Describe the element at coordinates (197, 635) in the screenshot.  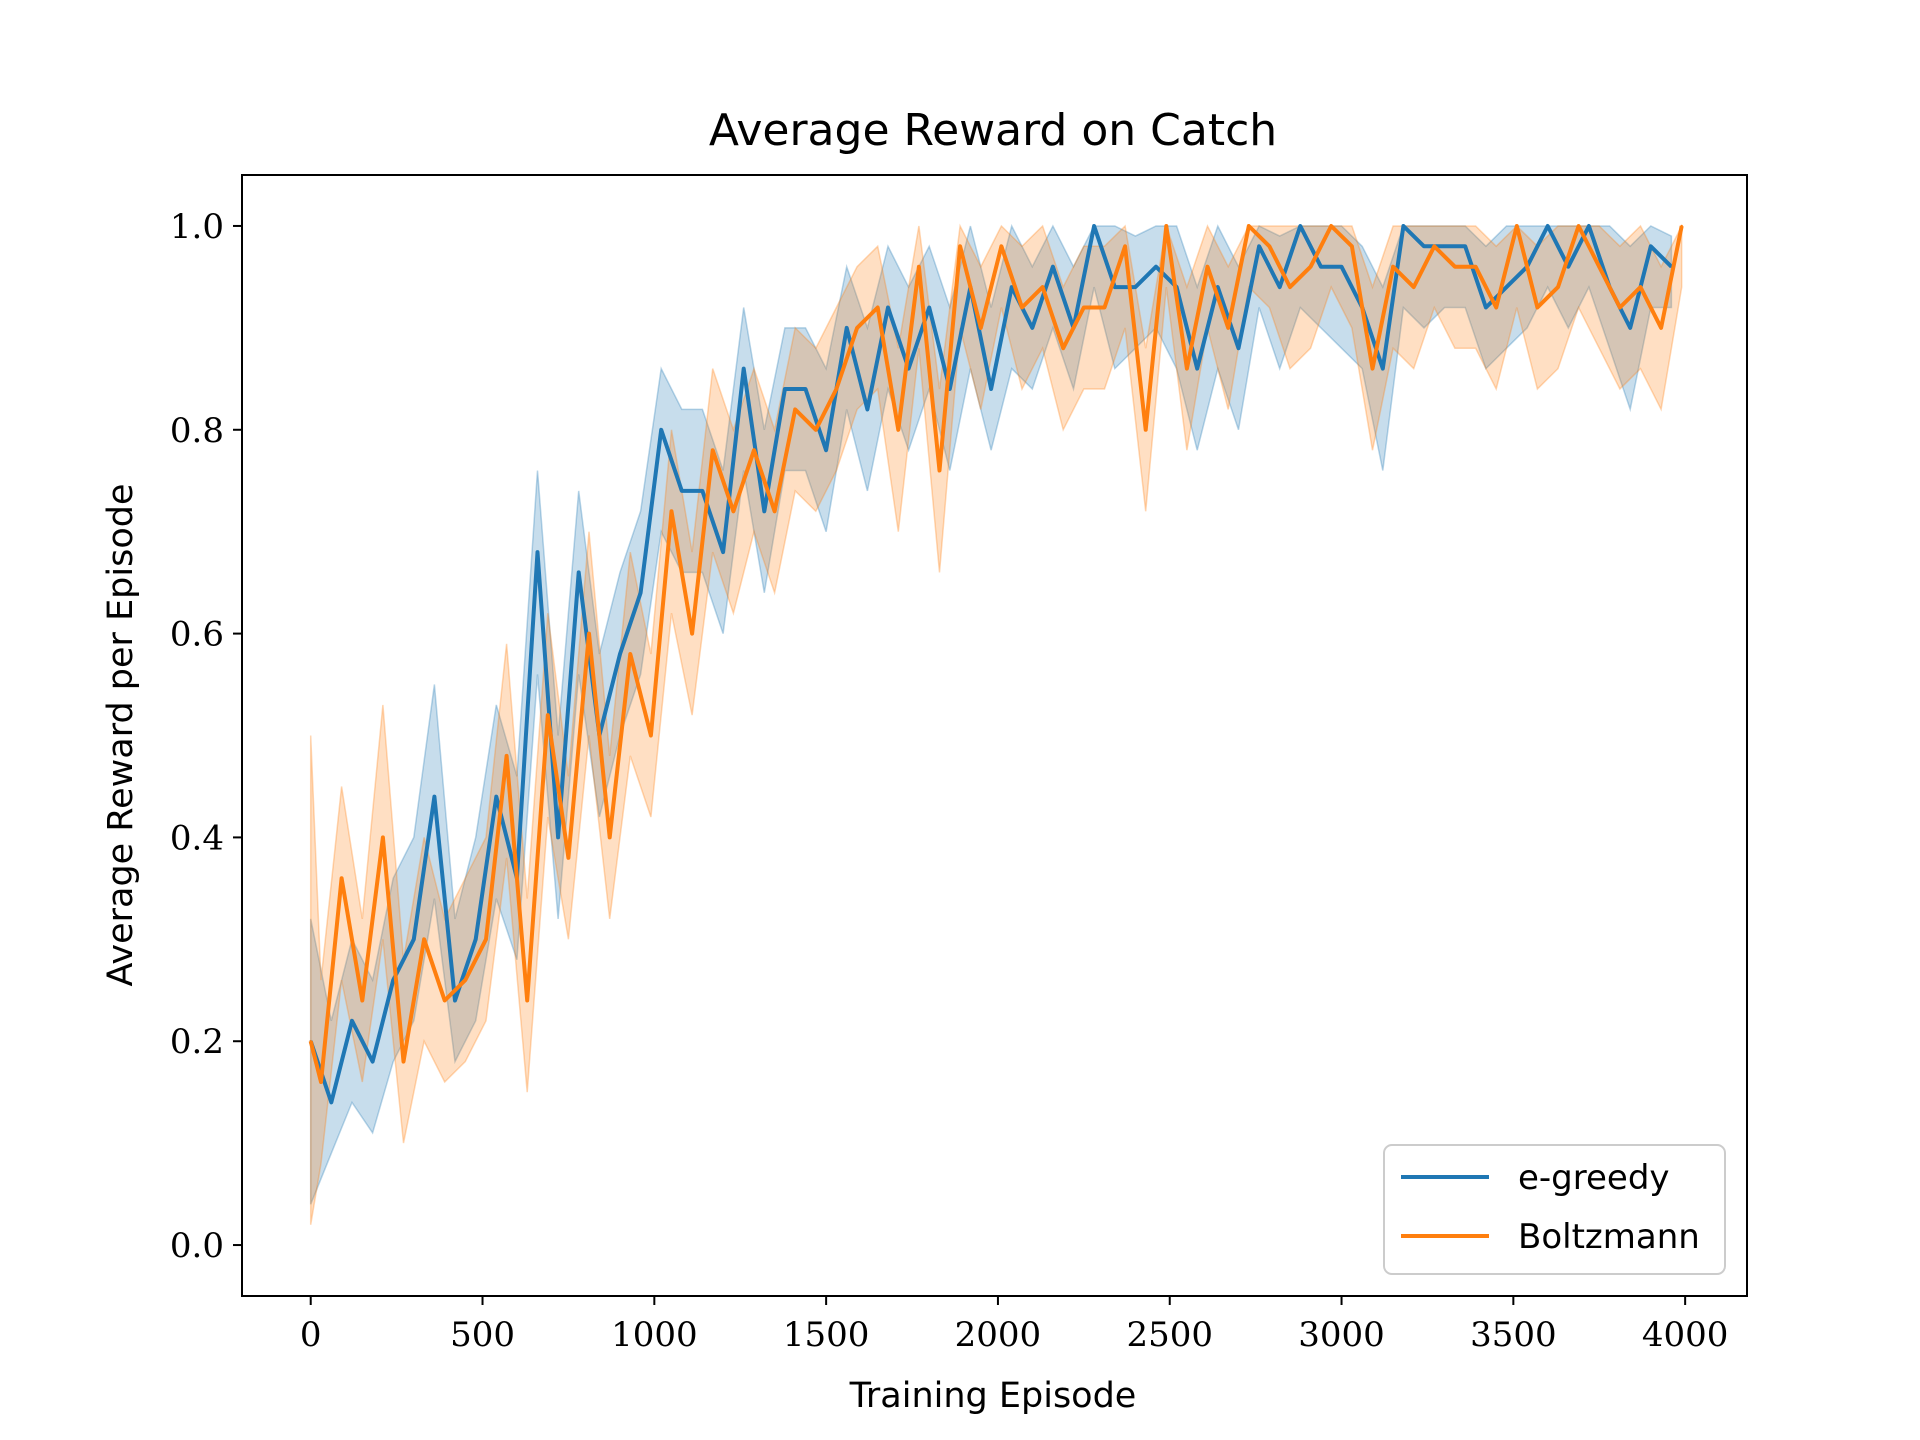
I see `y-tick-label: 0.6` at that location.